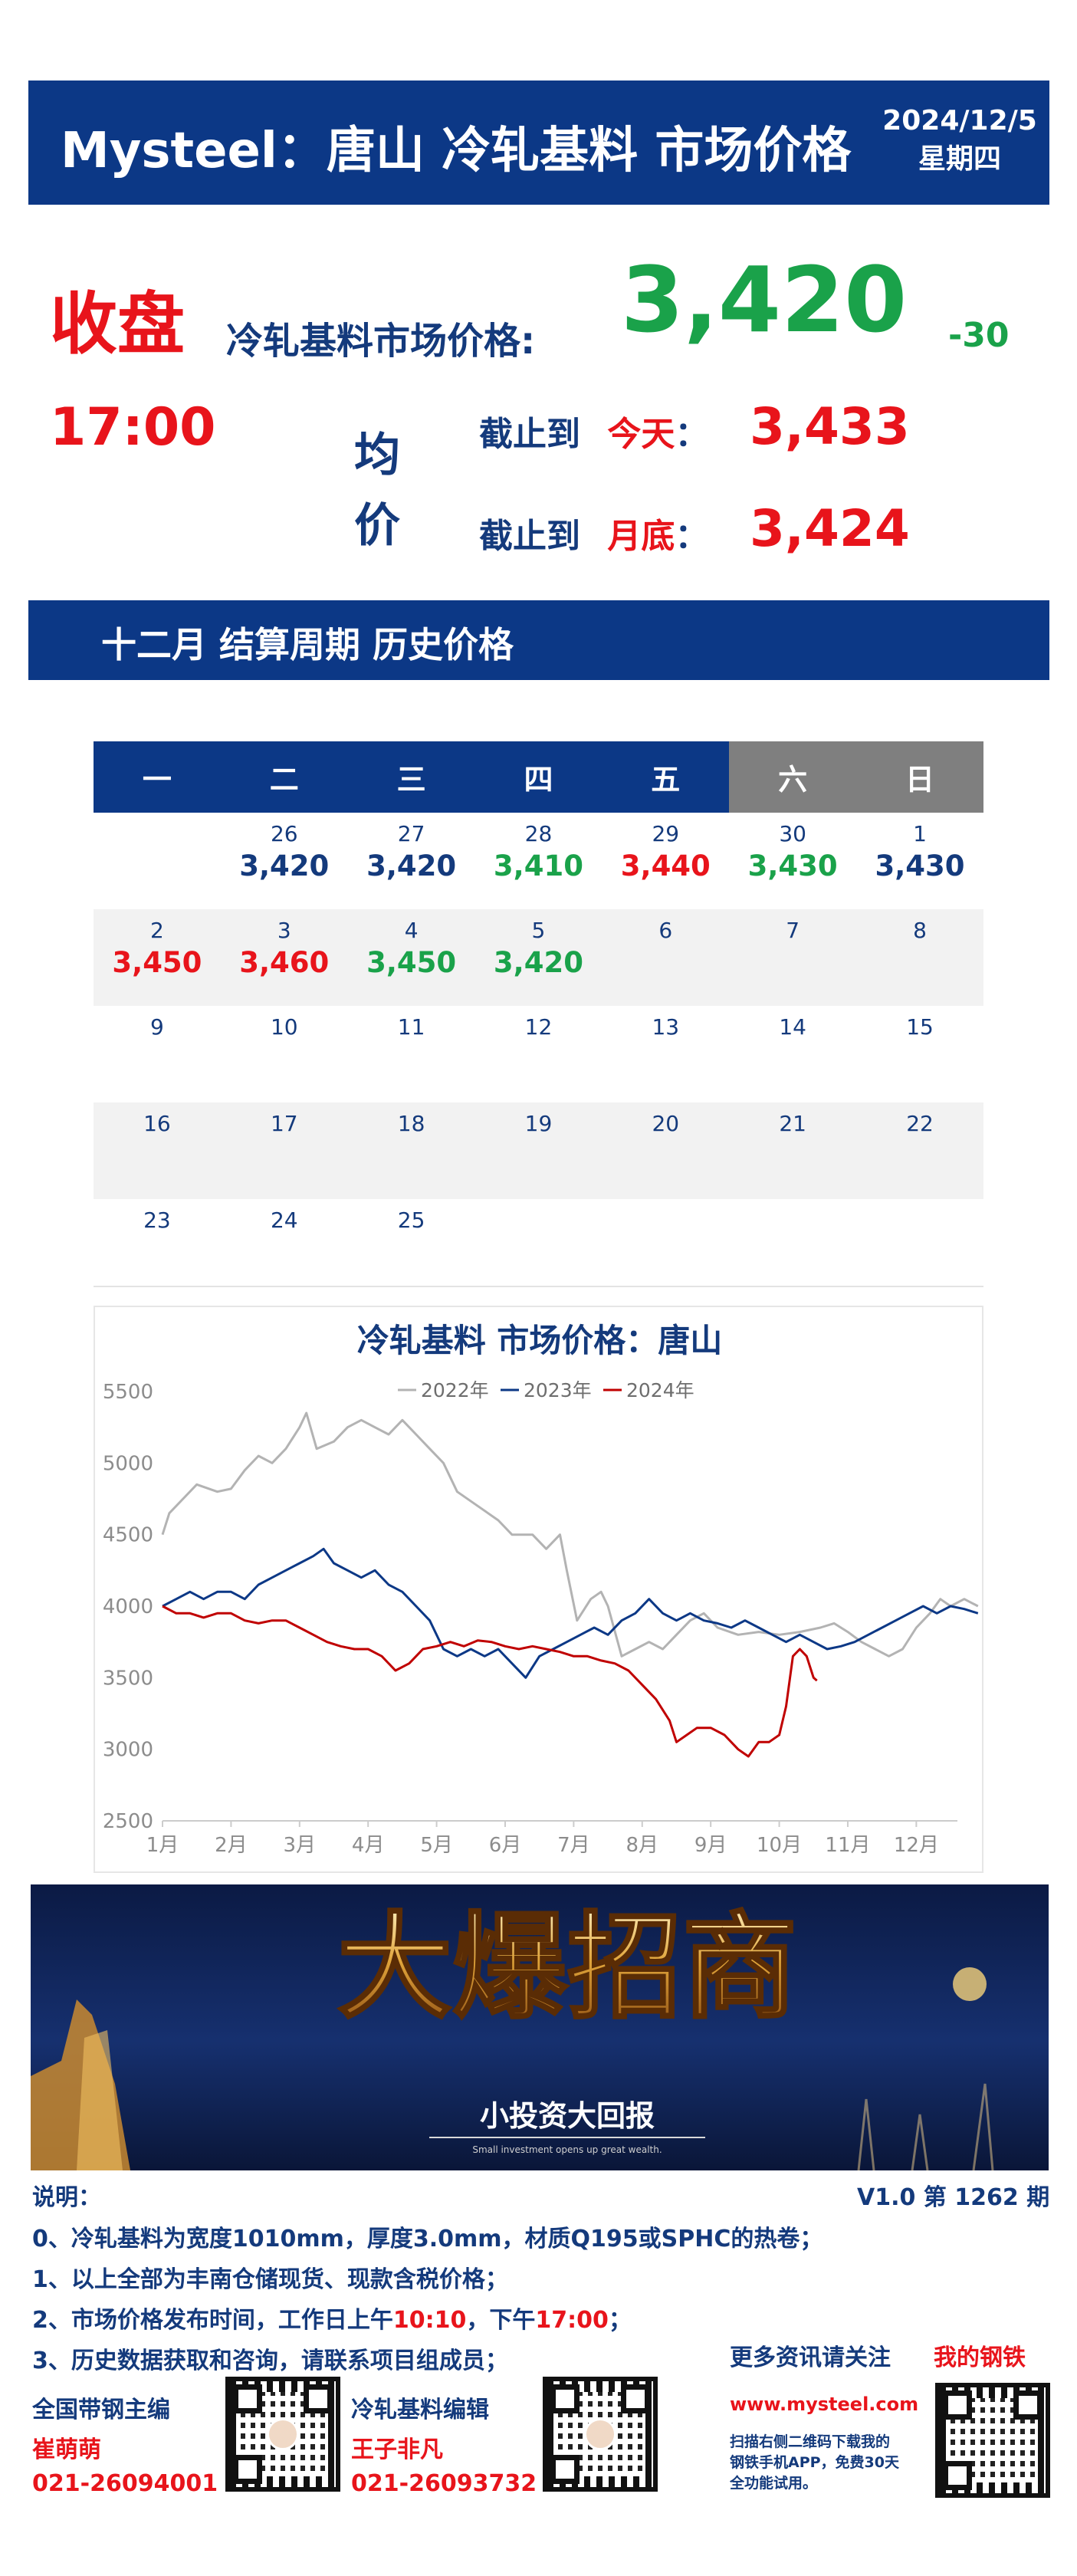 This screenshot has width=1077, height=2576. Describe the element at coordinates (128, 1678) in the screenshot. I see `y-tick-label: 3500` at that location.